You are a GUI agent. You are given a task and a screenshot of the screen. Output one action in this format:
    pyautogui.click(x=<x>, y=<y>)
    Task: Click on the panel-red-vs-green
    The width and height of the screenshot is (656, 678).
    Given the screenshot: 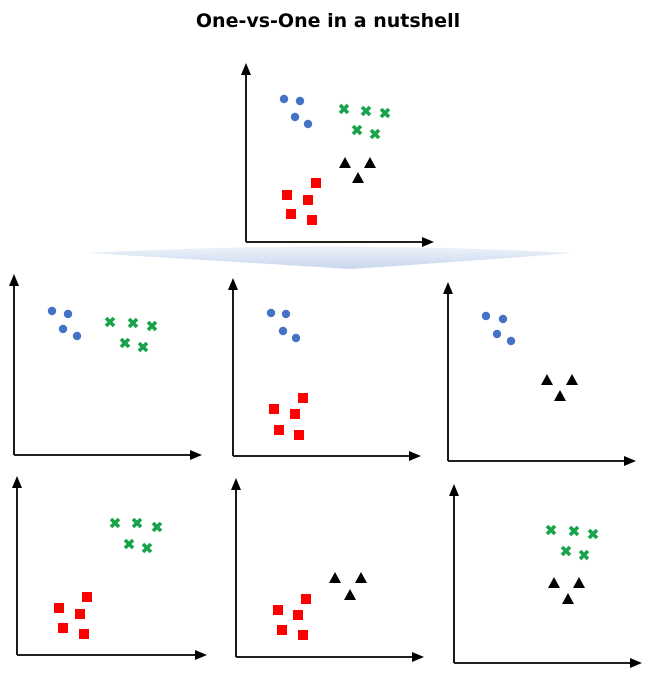 What is the action you would take?
    pyautogui.click(x=109, y=568)
    